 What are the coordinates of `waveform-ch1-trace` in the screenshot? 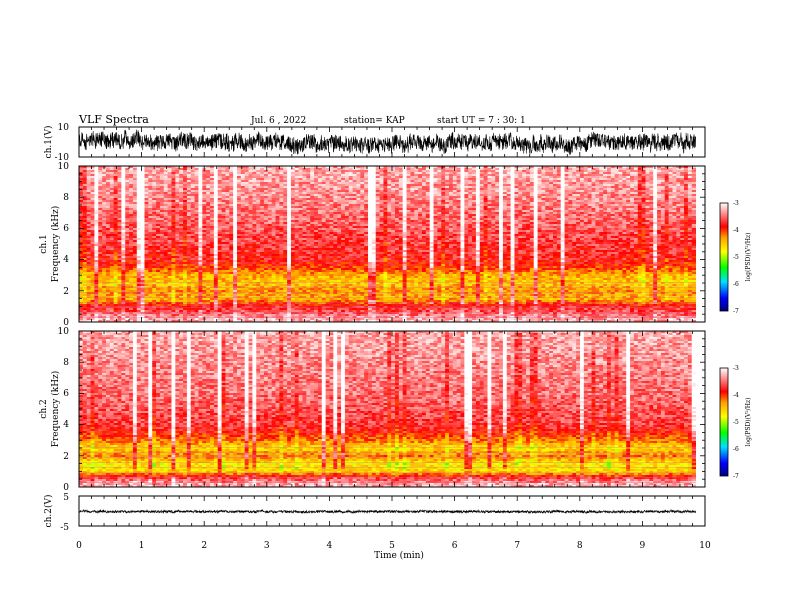 It's located at (387, 142).